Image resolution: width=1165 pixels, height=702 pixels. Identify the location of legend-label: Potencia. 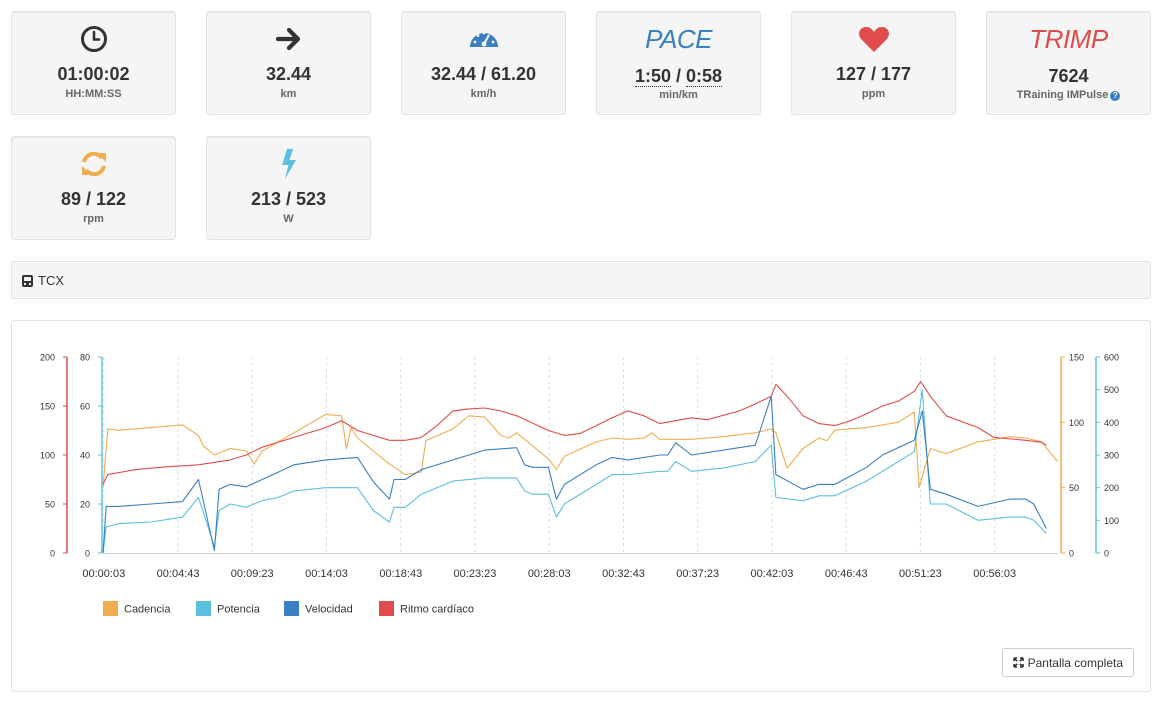
(239, 610).